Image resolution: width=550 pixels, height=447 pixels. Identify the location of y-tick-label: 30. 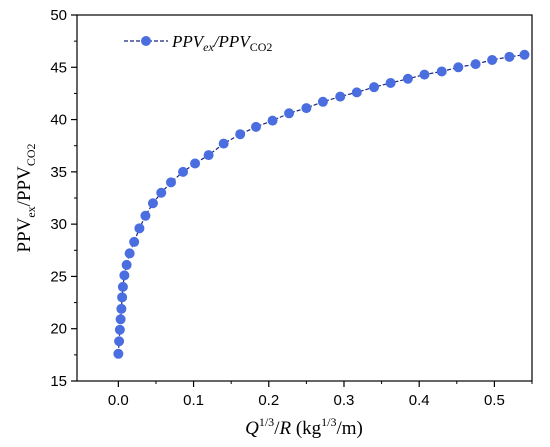
(58, 224).